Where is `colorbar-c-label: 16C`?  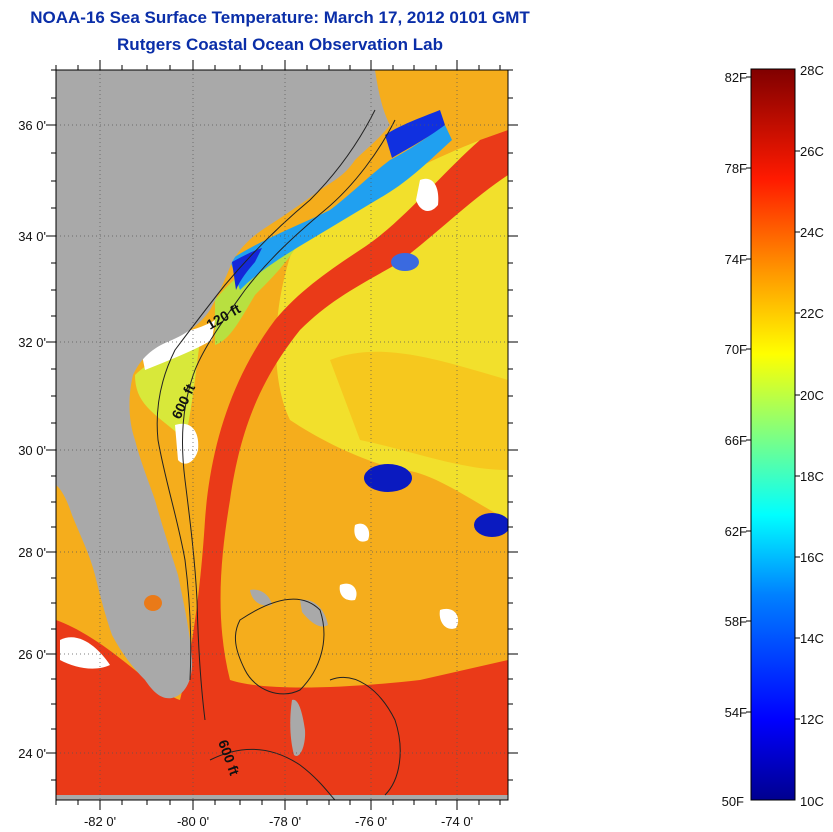 colorbar-c-label: 16C is located at coordinates (812, 557).